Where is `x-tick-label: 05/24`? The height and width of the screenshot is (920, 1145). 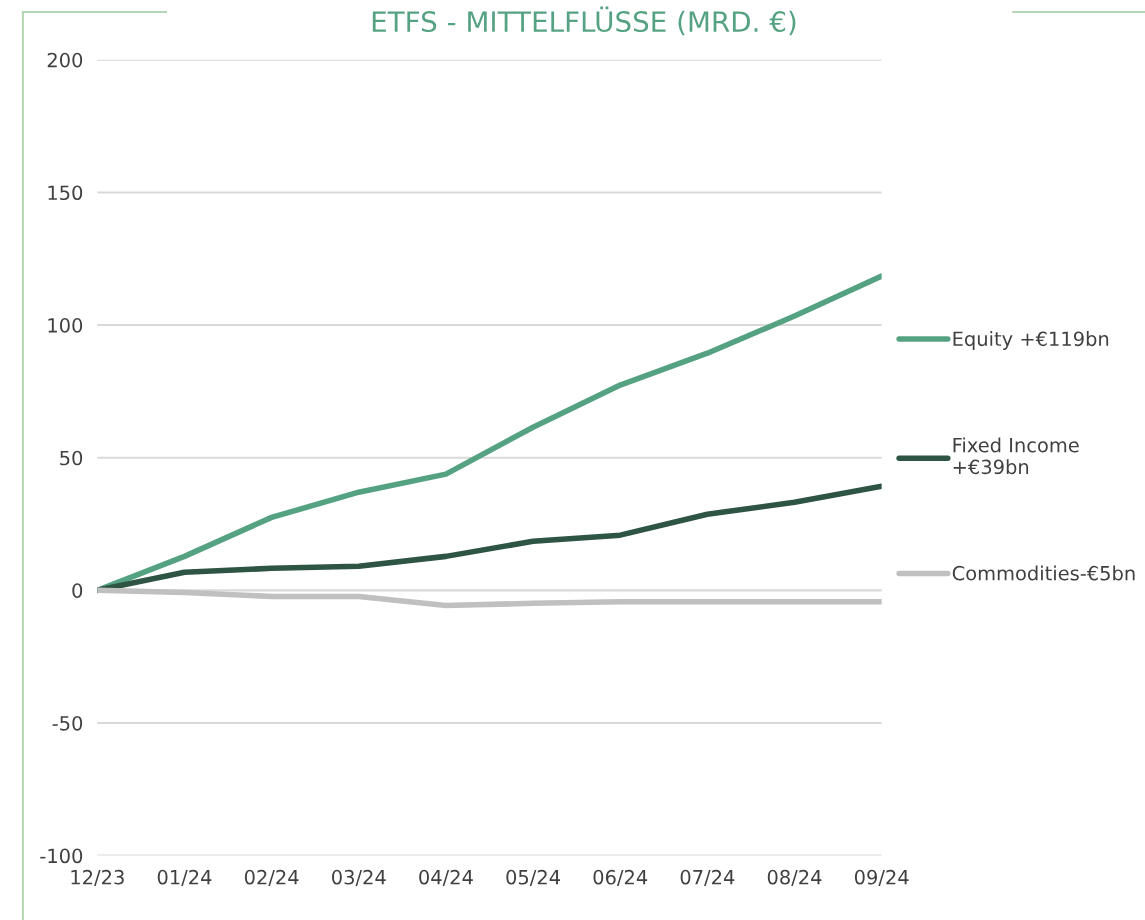 x-tick-label: 05/24 is located at coordinates (533, 878).